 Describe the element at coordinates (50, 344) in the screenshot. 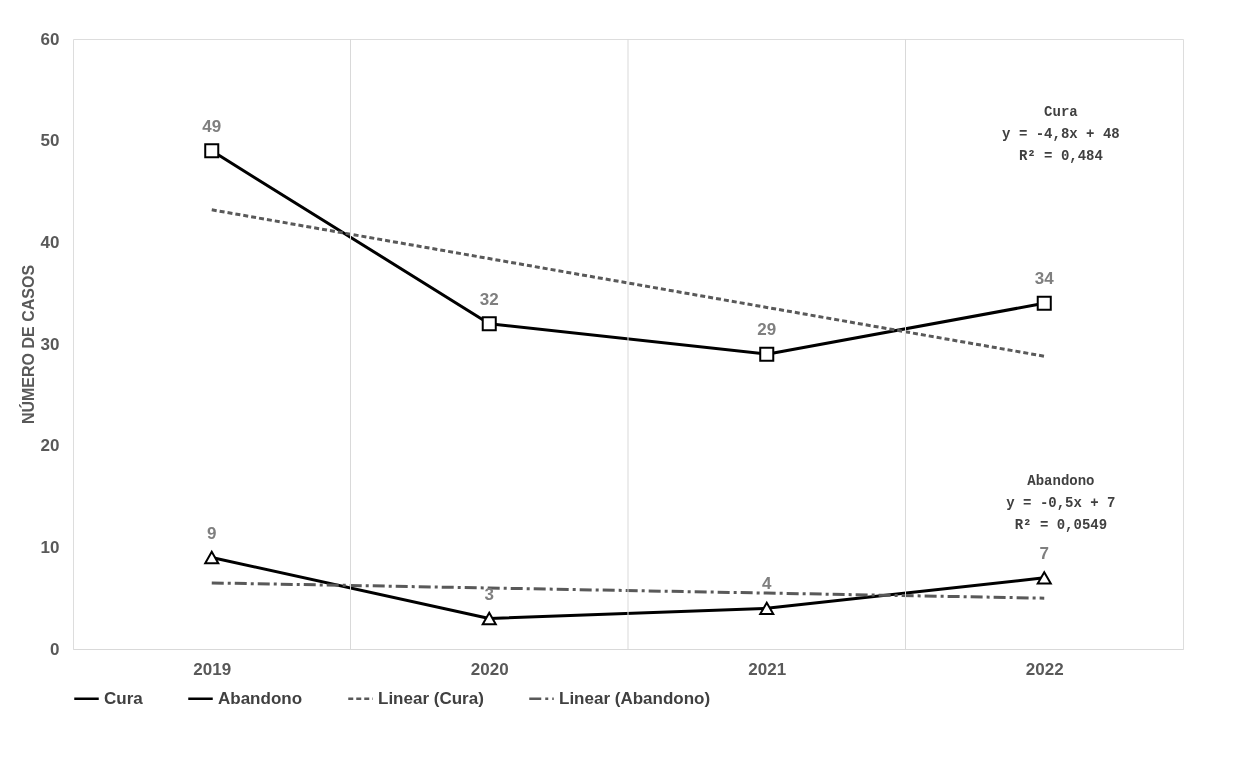

I see `y-tick-label: 30` at that location.